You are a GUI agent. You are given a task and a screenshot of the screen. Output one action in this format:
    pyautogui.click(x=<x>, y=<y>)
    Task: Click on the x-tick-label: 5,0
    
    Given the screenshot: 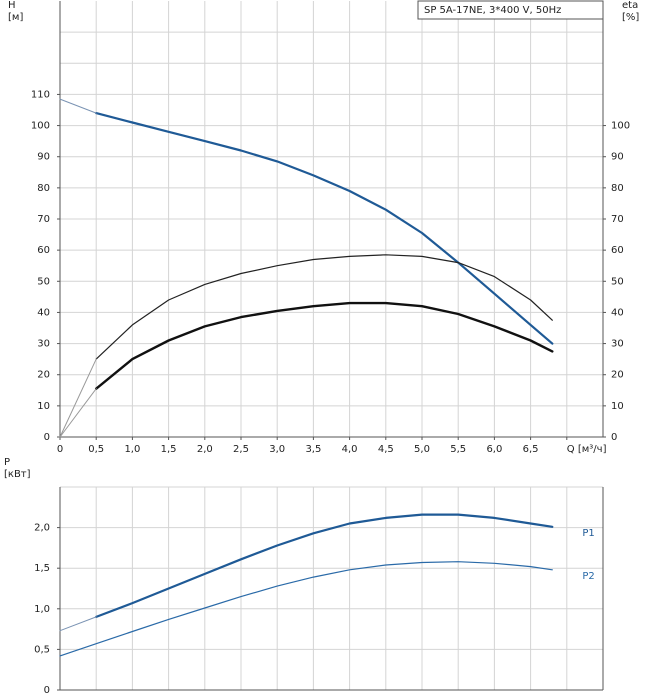 What is the action you would take?
    pyautogui.click(x=422, y=449)
    